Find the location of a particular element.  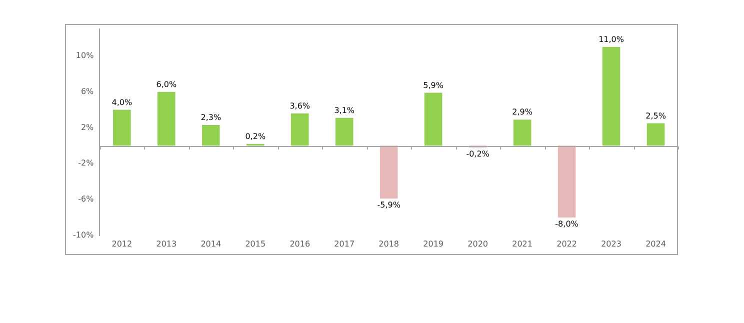

x-tick-label: 2017 is located at coordinates (344, 243).